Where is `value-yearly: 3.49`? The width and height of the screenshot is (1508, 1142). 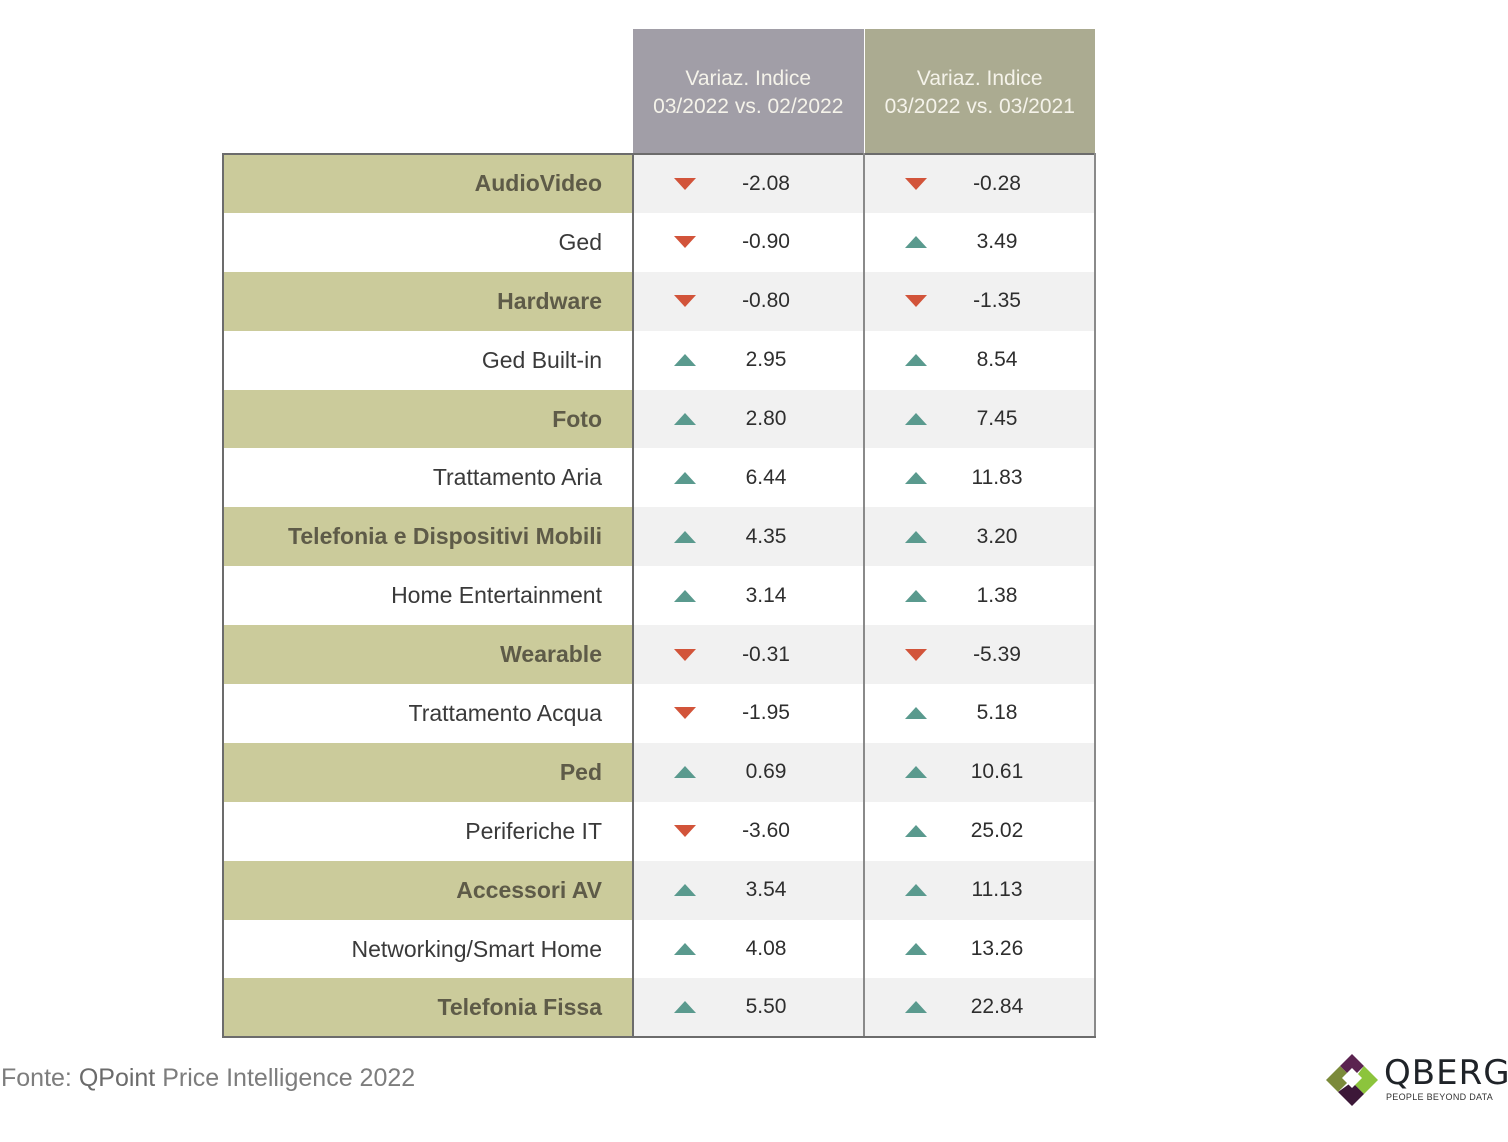
value-yearly: 3.49 is located at coordinates (997, 242).